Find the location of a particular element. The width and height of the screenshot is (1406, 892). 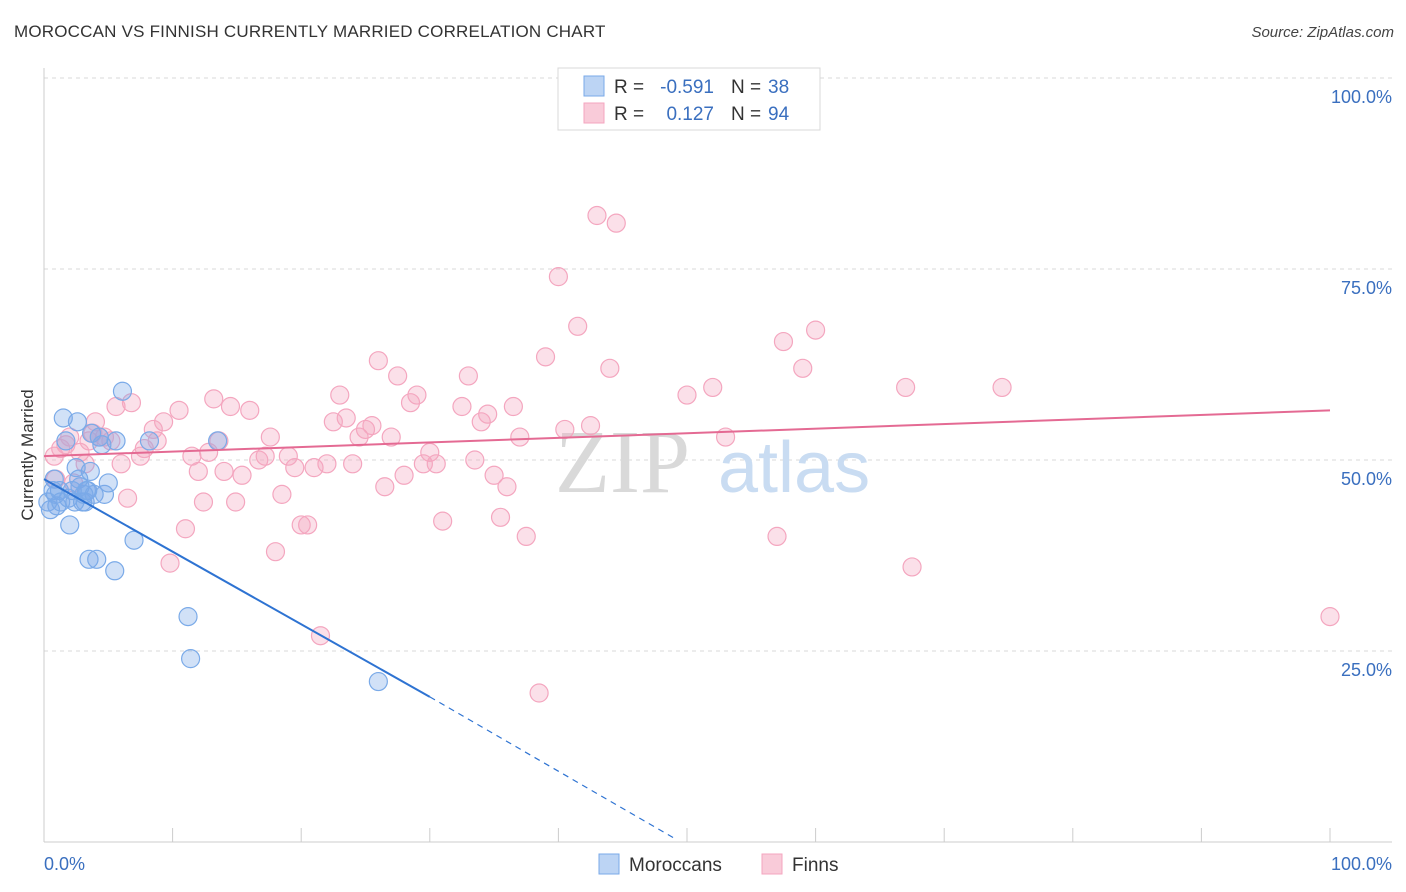

stats-swatch-moroccans is located at coordinates (594, 86).